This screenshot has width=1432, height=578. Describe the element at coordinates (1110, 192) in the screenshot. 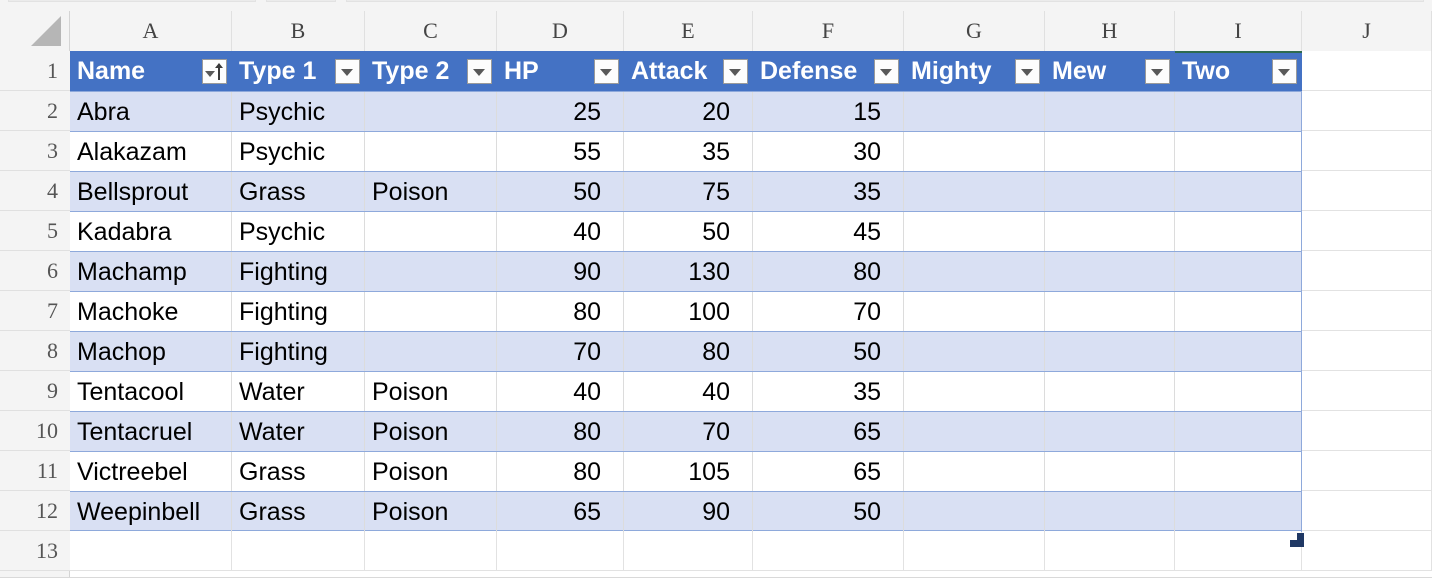

I see `cell-H4` at that location.